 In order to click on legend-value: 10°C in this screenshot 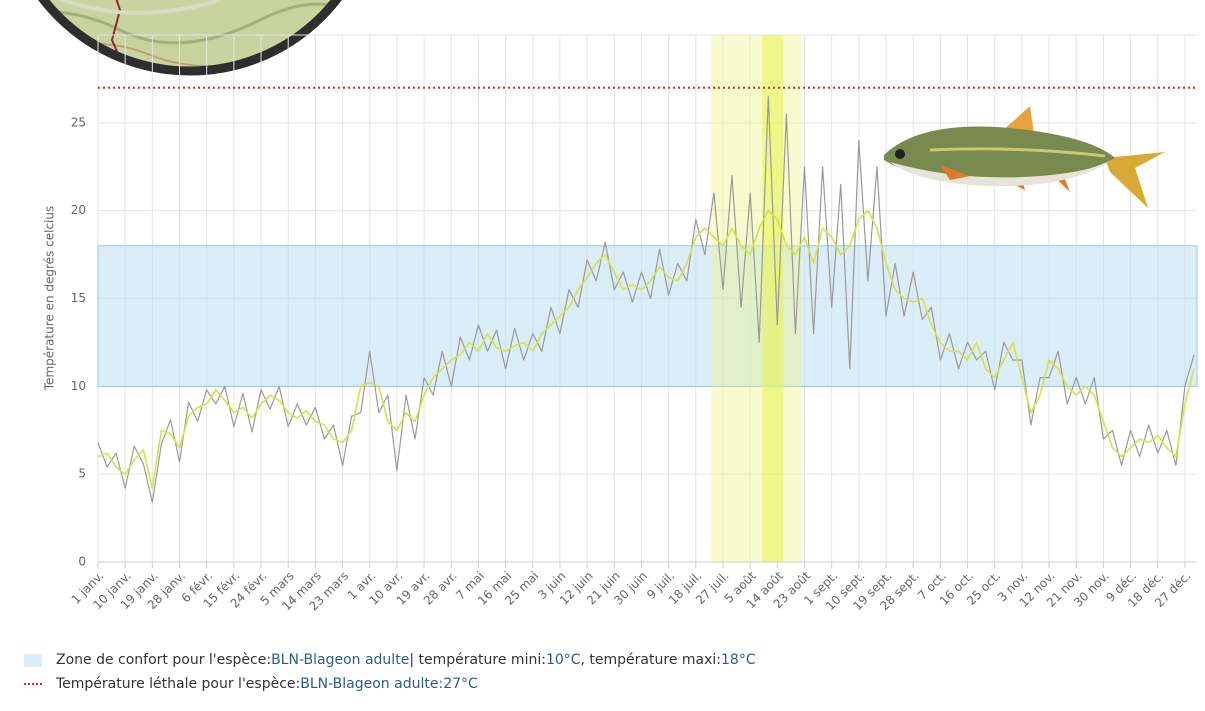, I will do `click(563, 660)`.